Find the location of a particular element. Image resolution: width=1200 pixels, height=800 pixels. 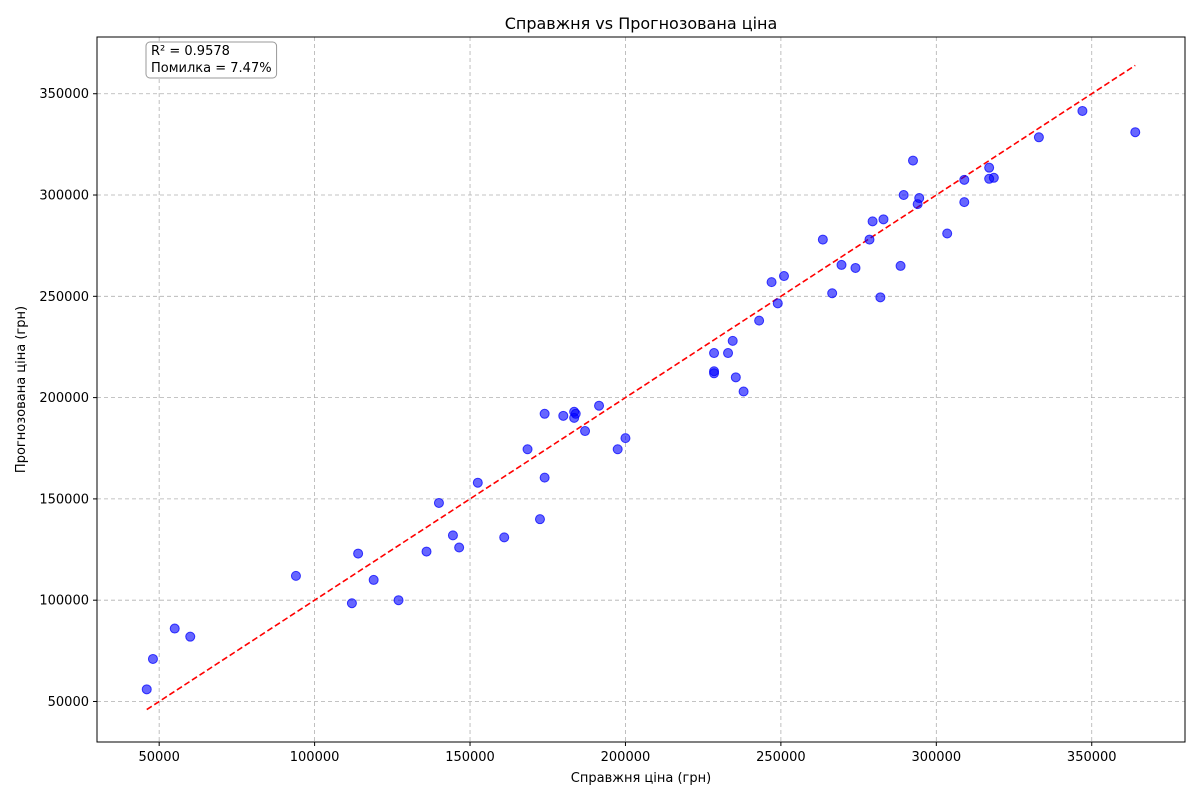

stats-annotation: R² = 0.9578 Помилка = 7.47% is located at coordinates (211, 60).